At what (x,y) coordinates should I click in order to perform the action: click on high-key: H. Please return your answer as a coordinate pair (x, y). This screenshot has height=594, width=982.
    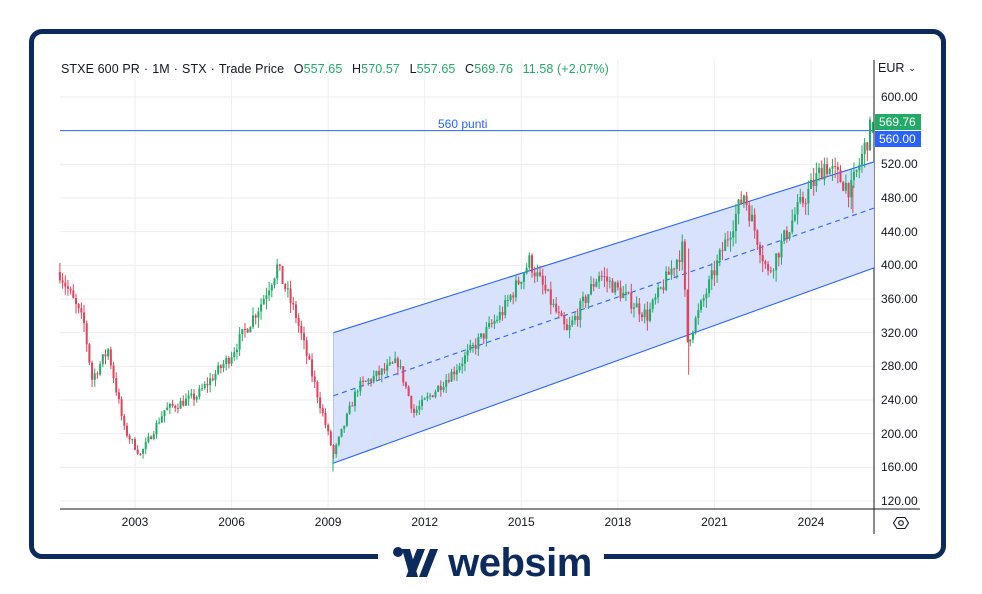
    Looking at the image, I should click on (357, 69).